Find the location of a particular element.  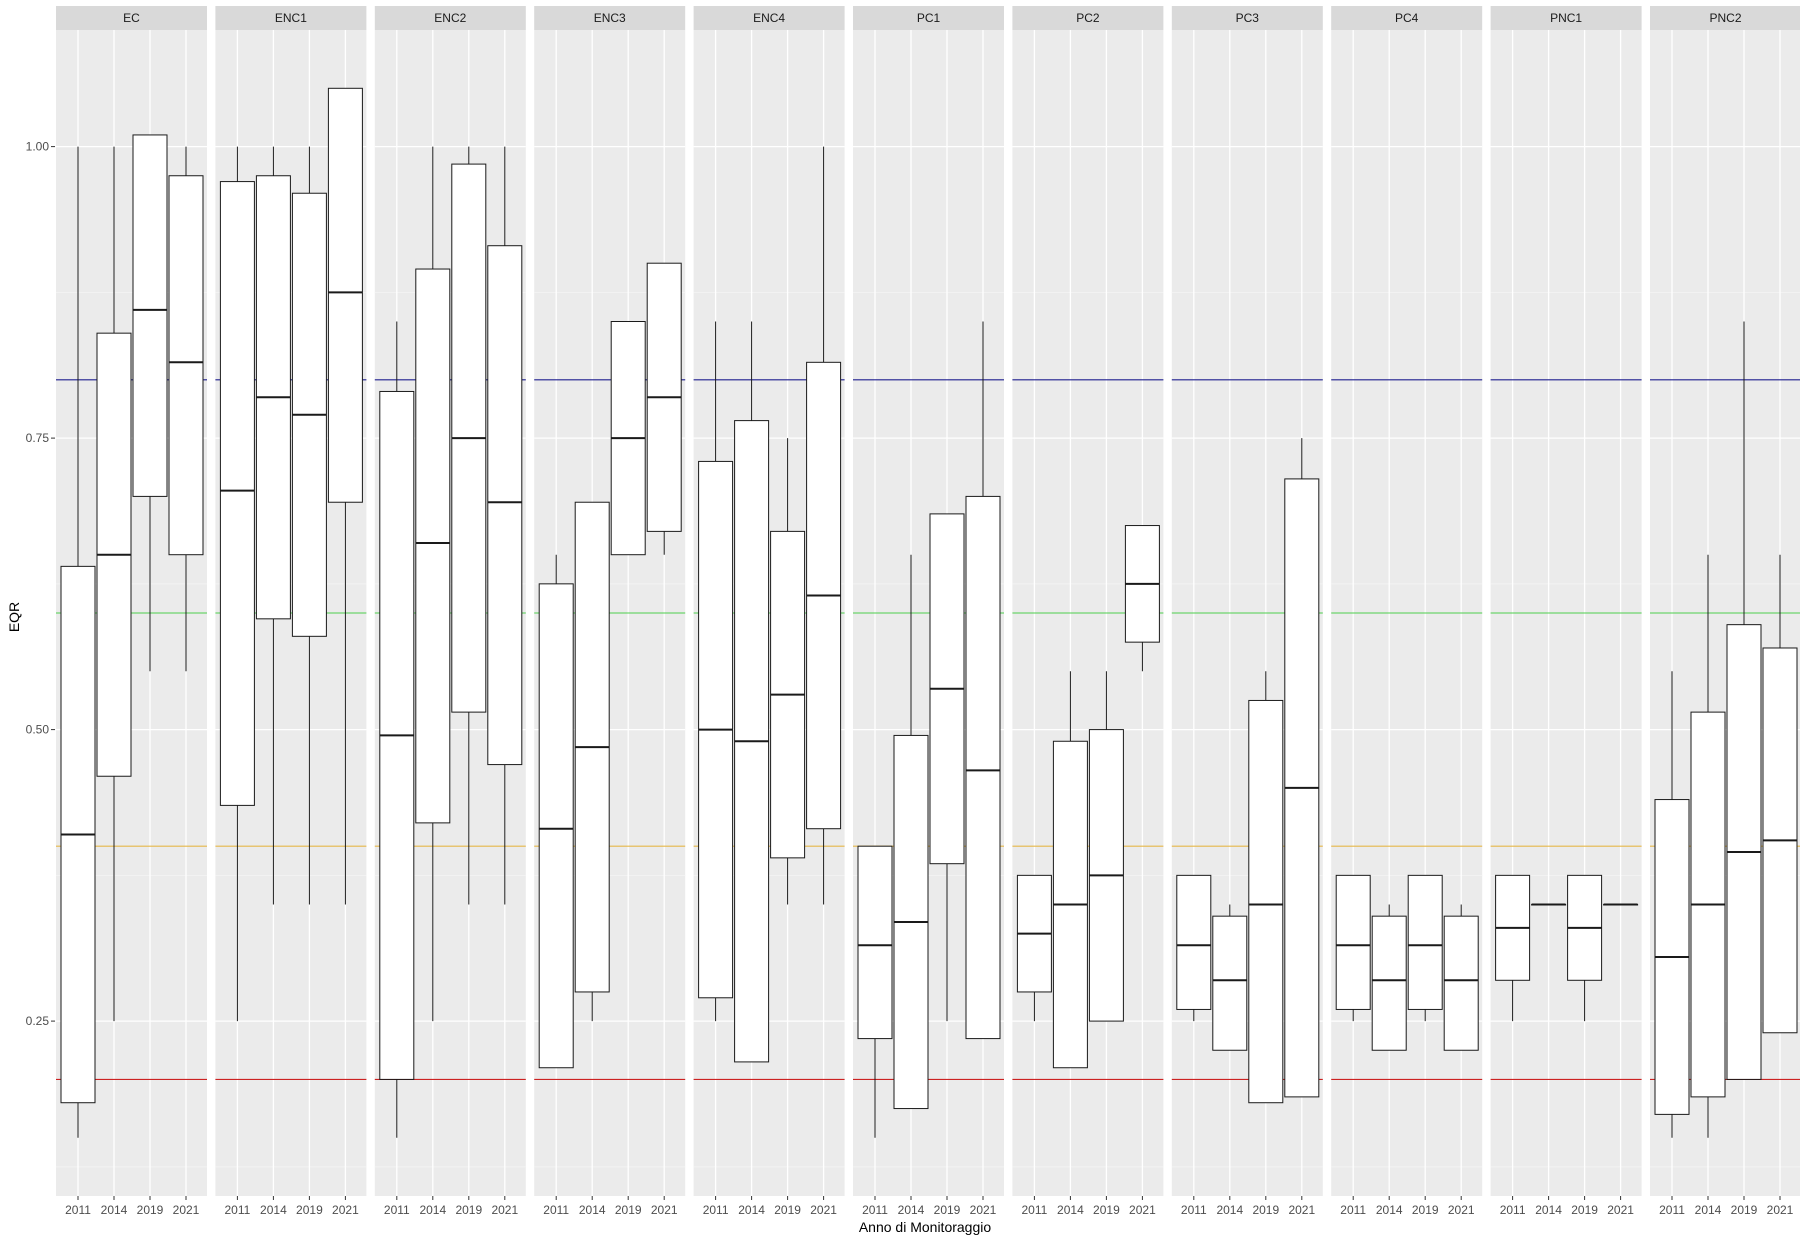

box-enc2-2014 is located at coordinates (433, 584).